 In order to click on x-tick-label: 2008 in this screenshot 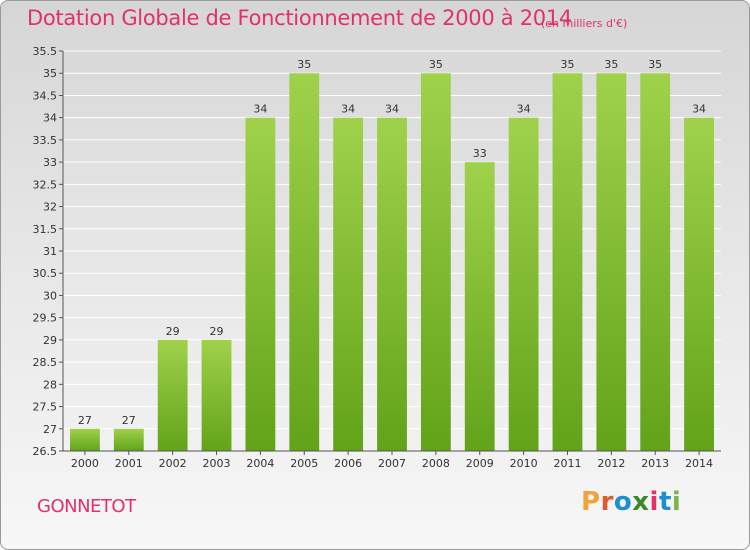, I will do `click(436, 463)`.